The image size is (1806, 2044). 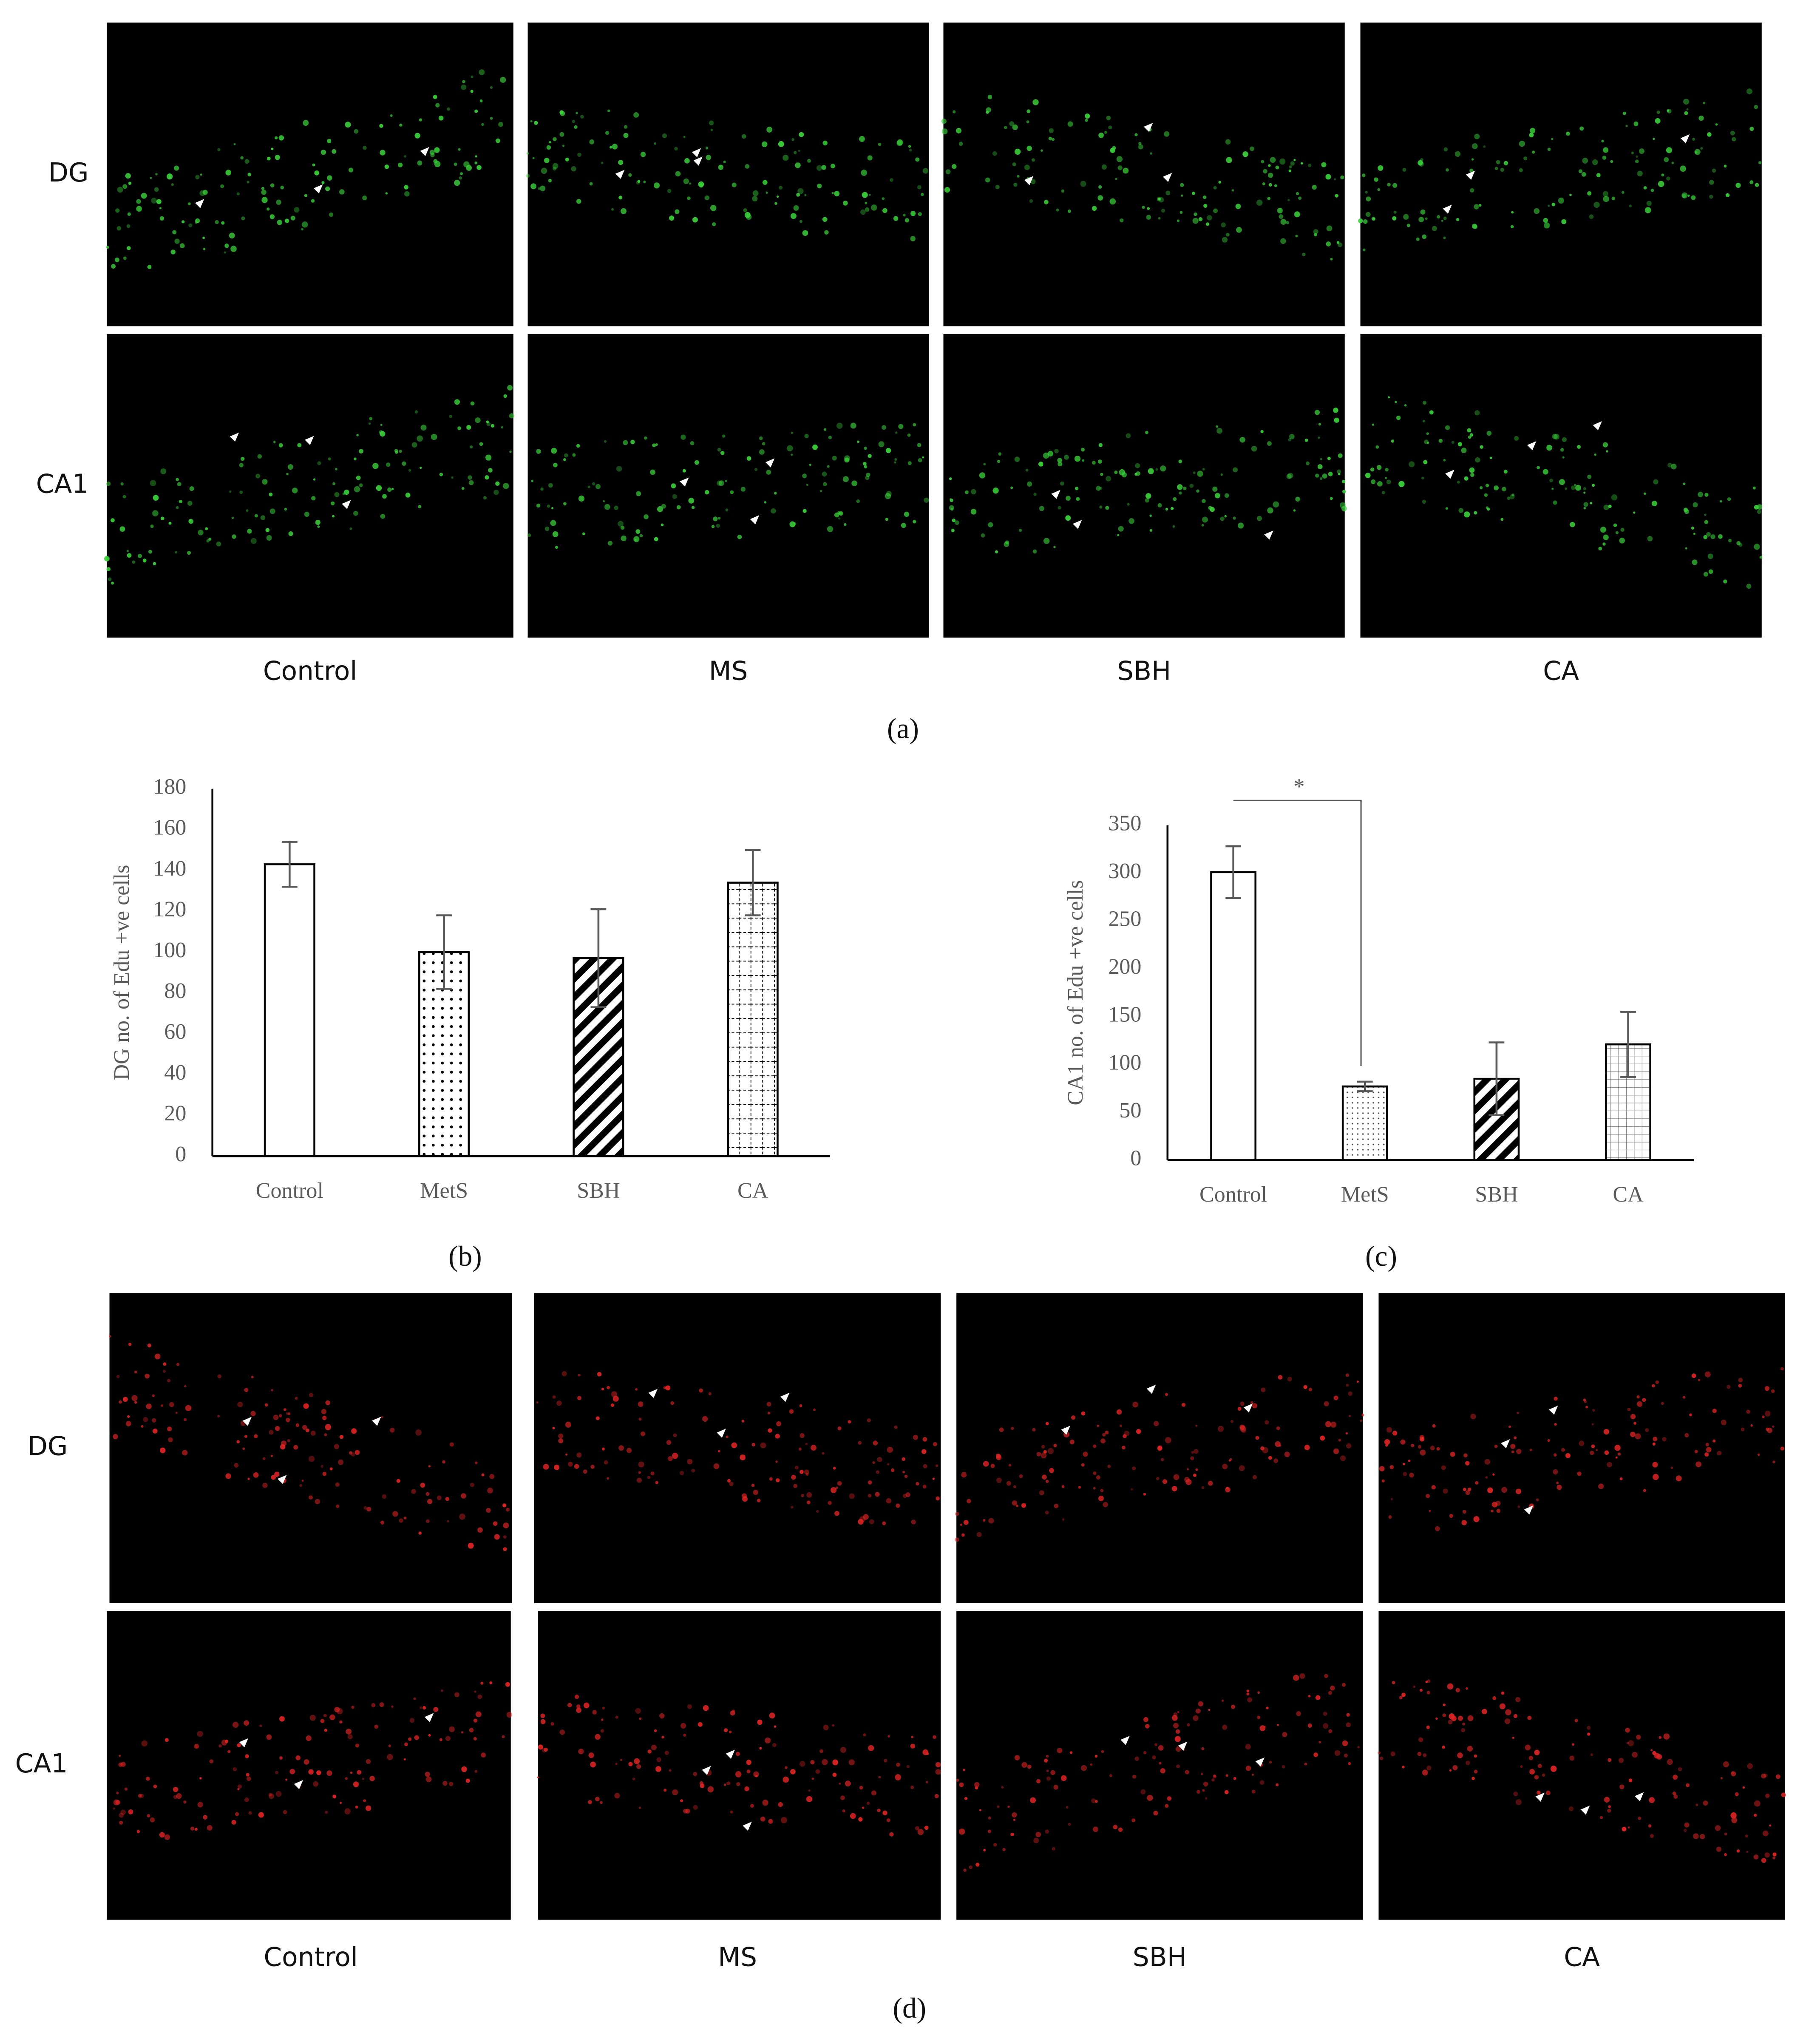 I want to click on x-tick-label: MetS, so click(x=444, y=1191).